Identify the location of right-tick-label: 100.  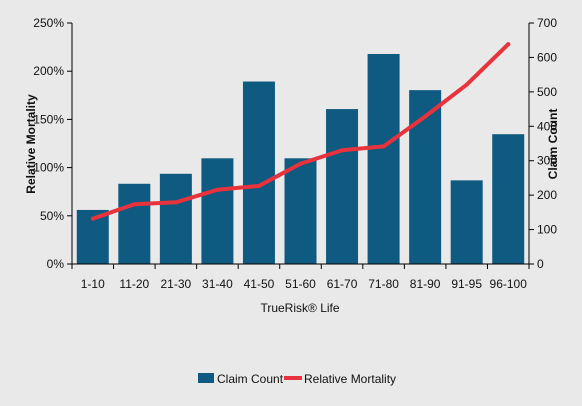
(547, 230).